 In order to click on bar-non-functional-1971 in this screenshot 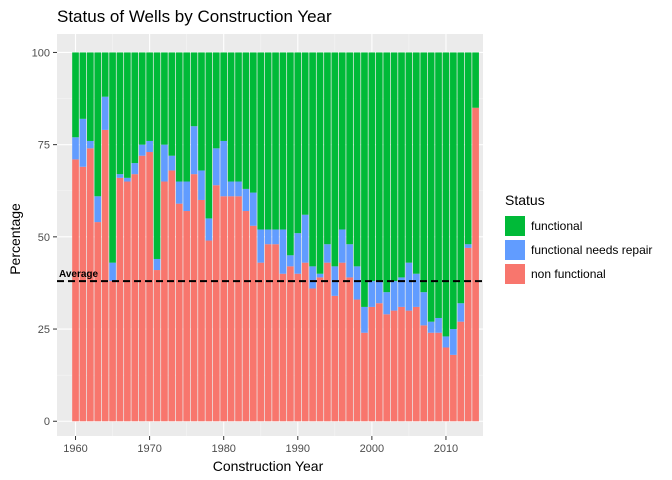, I will do `click(157, 346)`.